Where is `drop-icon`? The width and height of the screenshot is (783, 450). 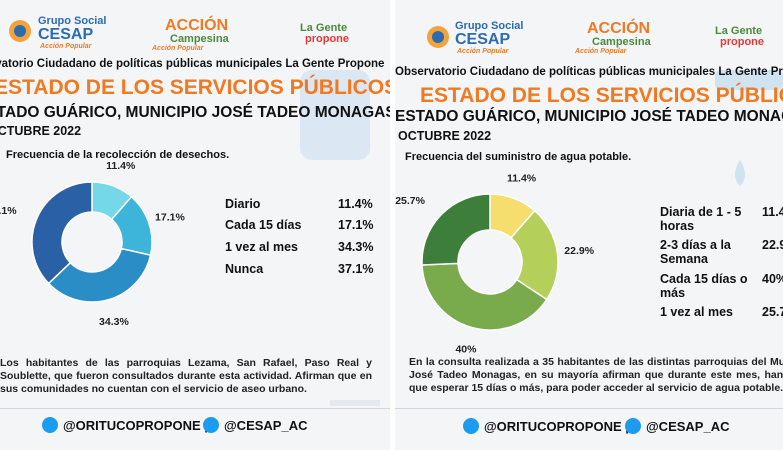
drop-icon is located at coordinates (740, 173).